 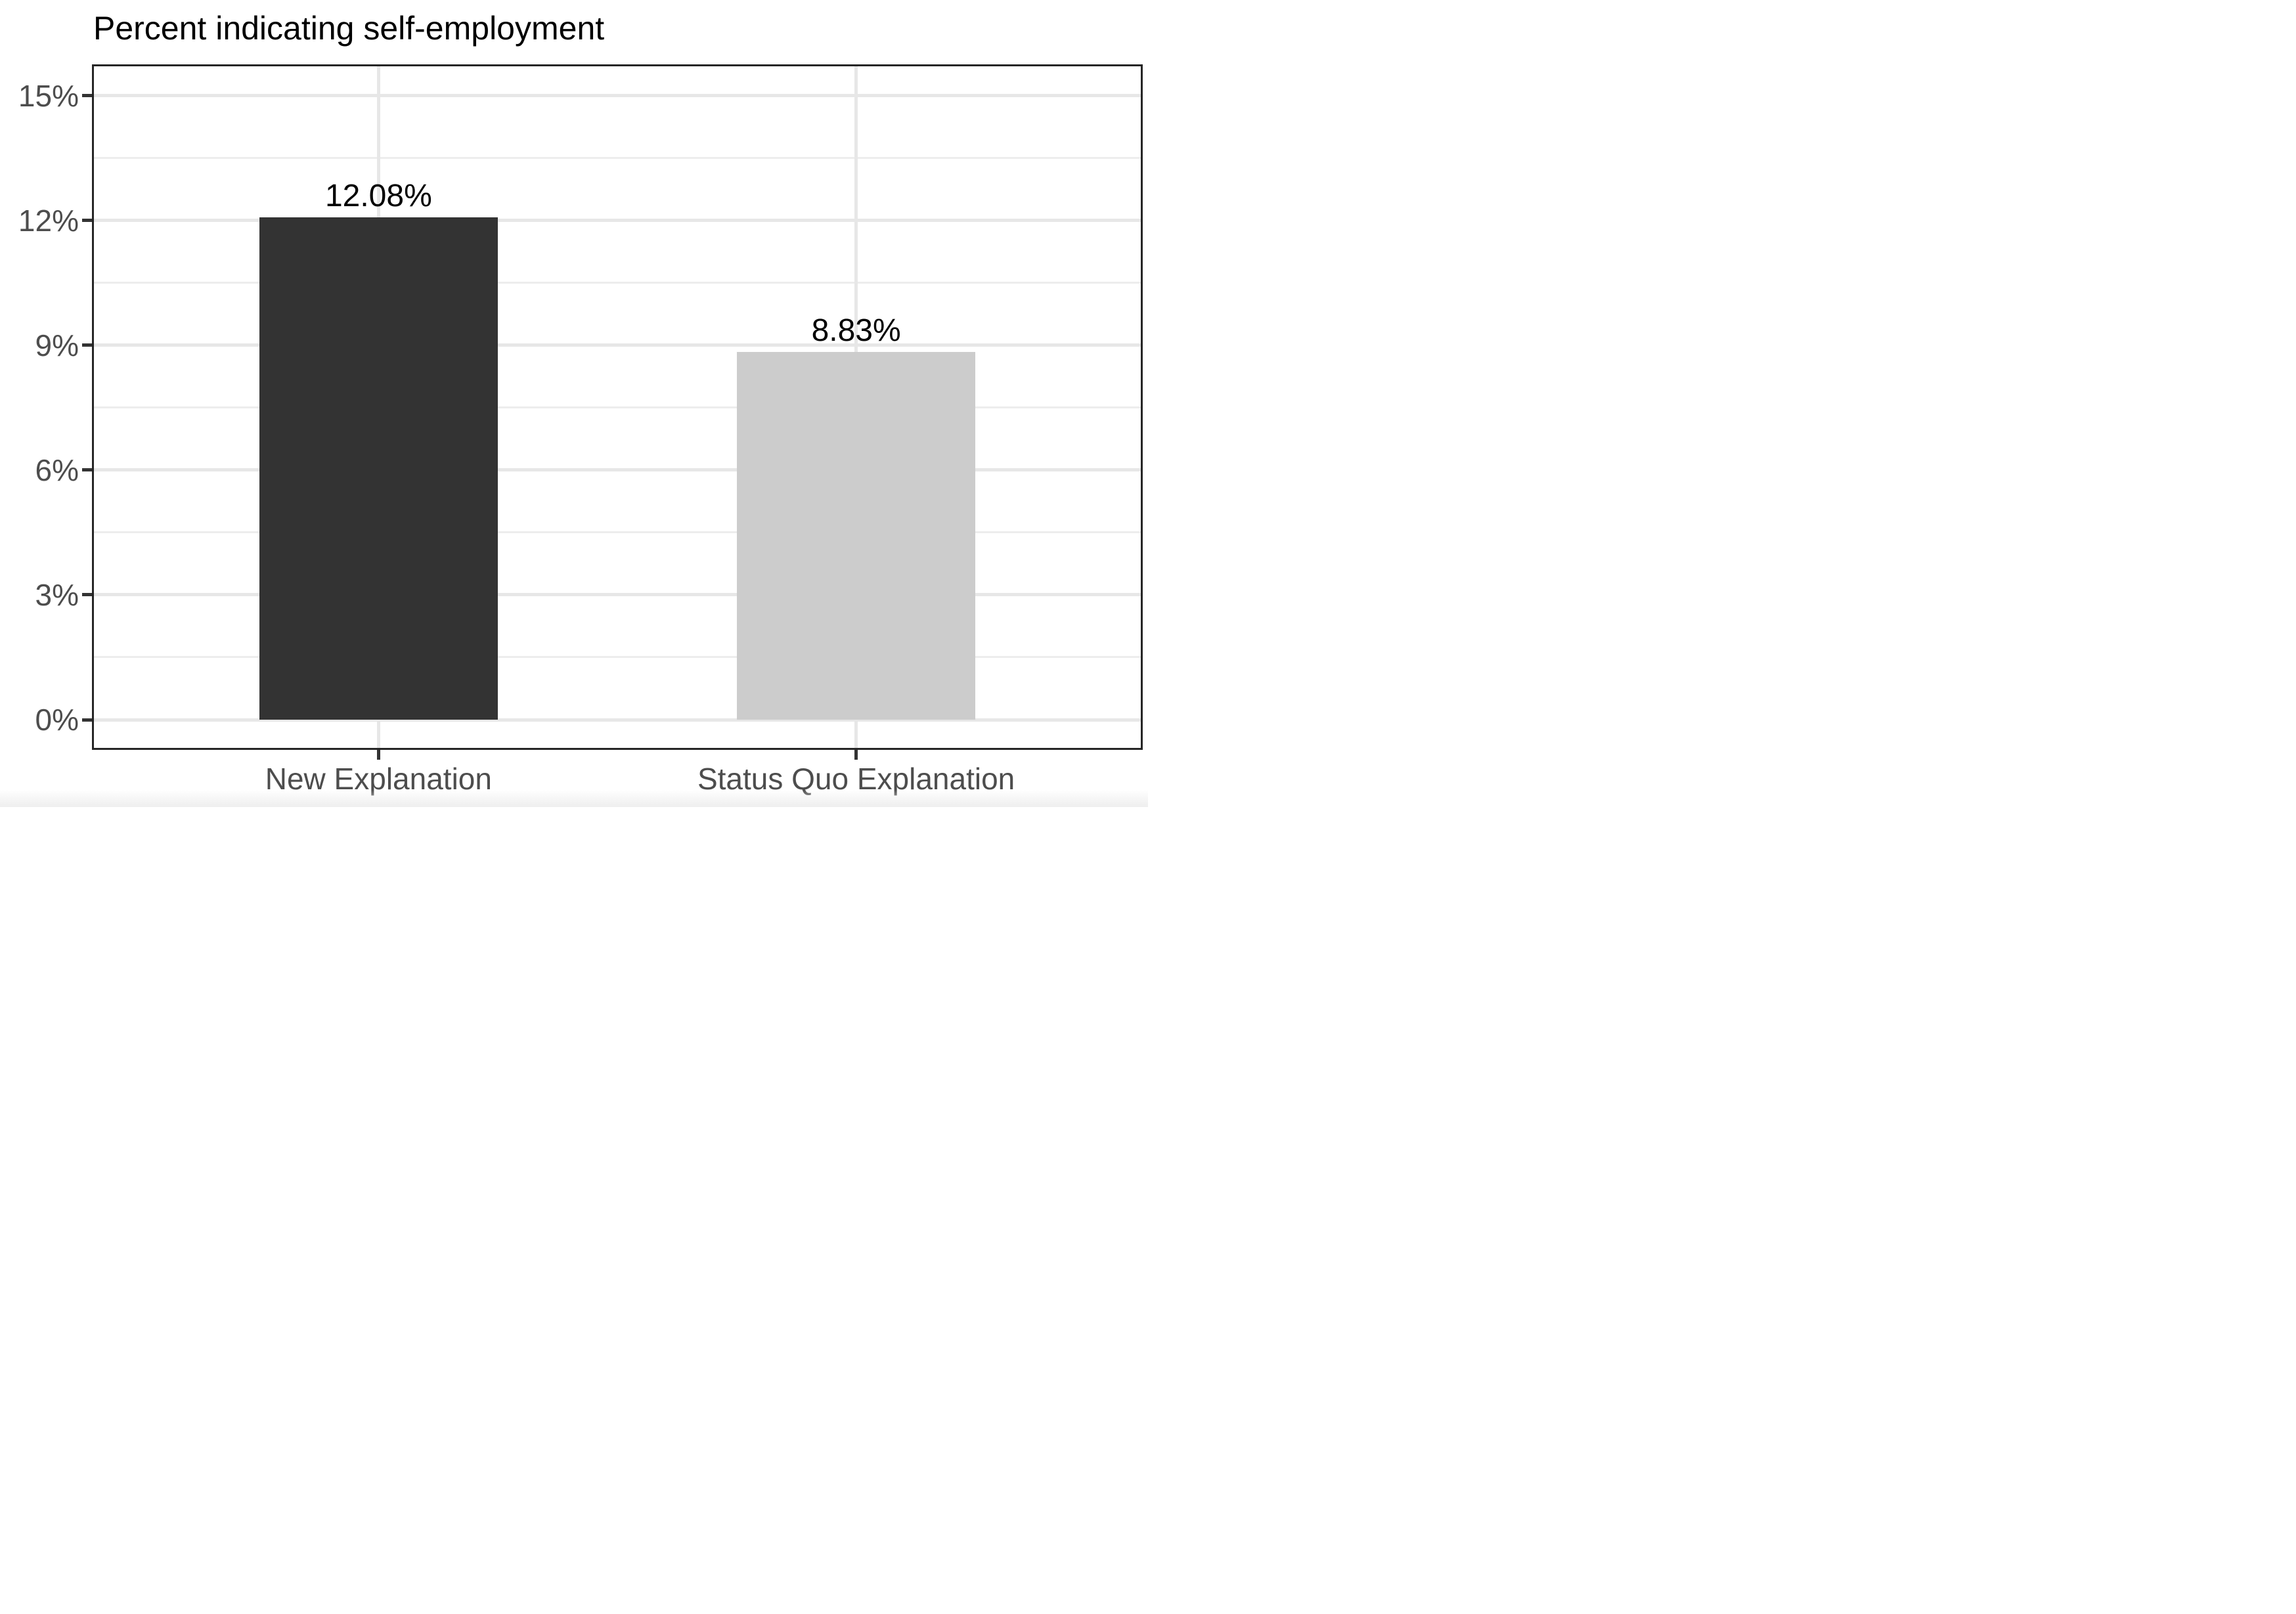 I want to click on y-axis-tick-label: 0%, so click(x=57, y=720).